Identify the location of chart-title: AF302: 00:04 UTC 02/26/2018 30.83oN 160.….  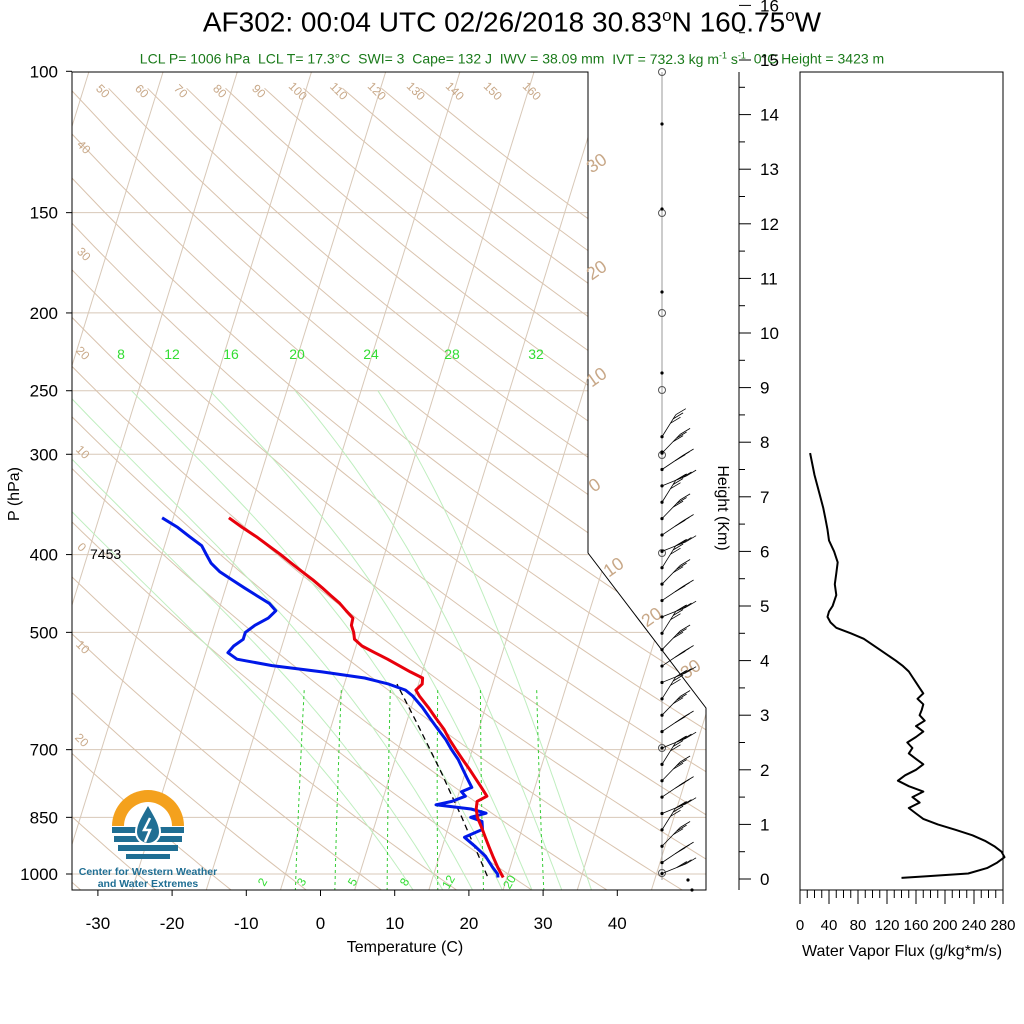
(512, 22).